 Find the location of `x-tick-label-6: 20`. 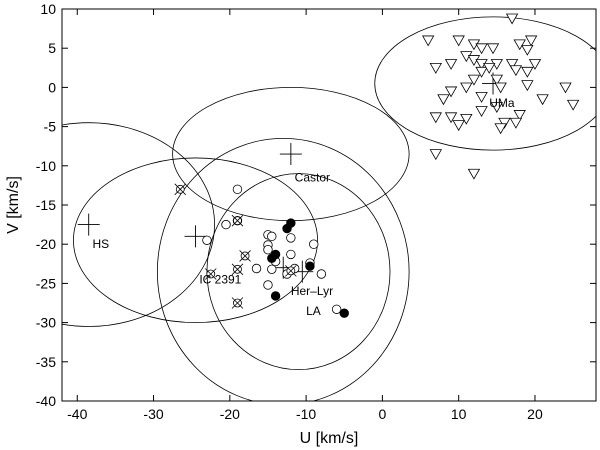

x-tick-label-6: 20 is located at coordinates (535, 414).